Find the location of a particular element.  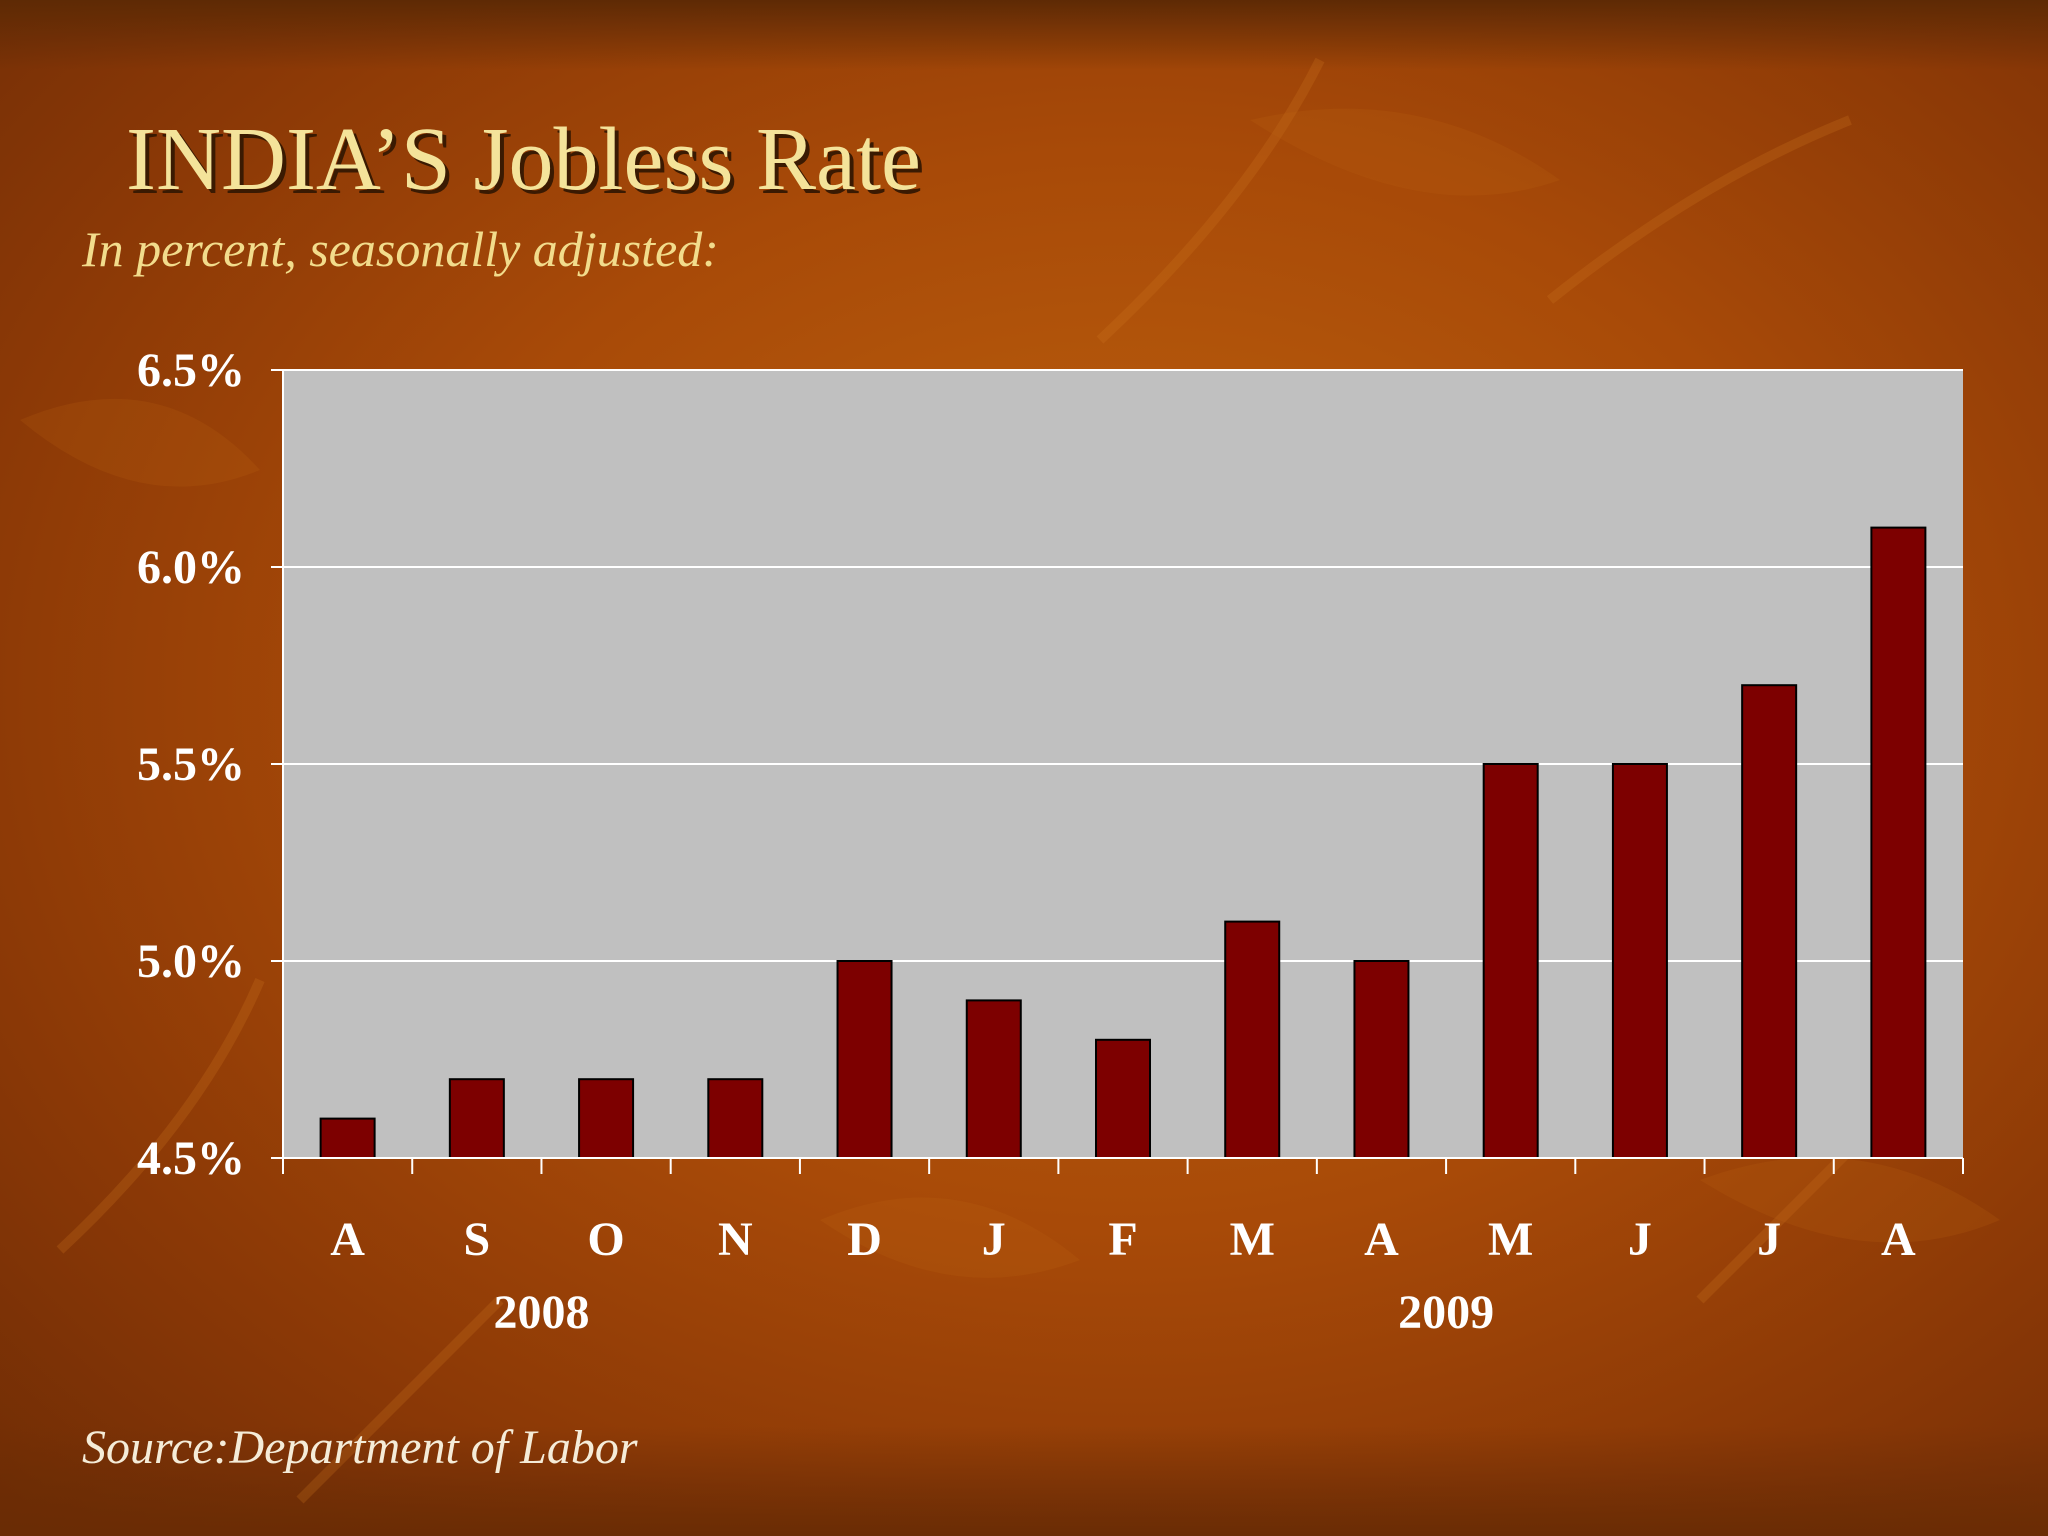

y-tick-label: 6.0% is located at coordinates (191, 567).